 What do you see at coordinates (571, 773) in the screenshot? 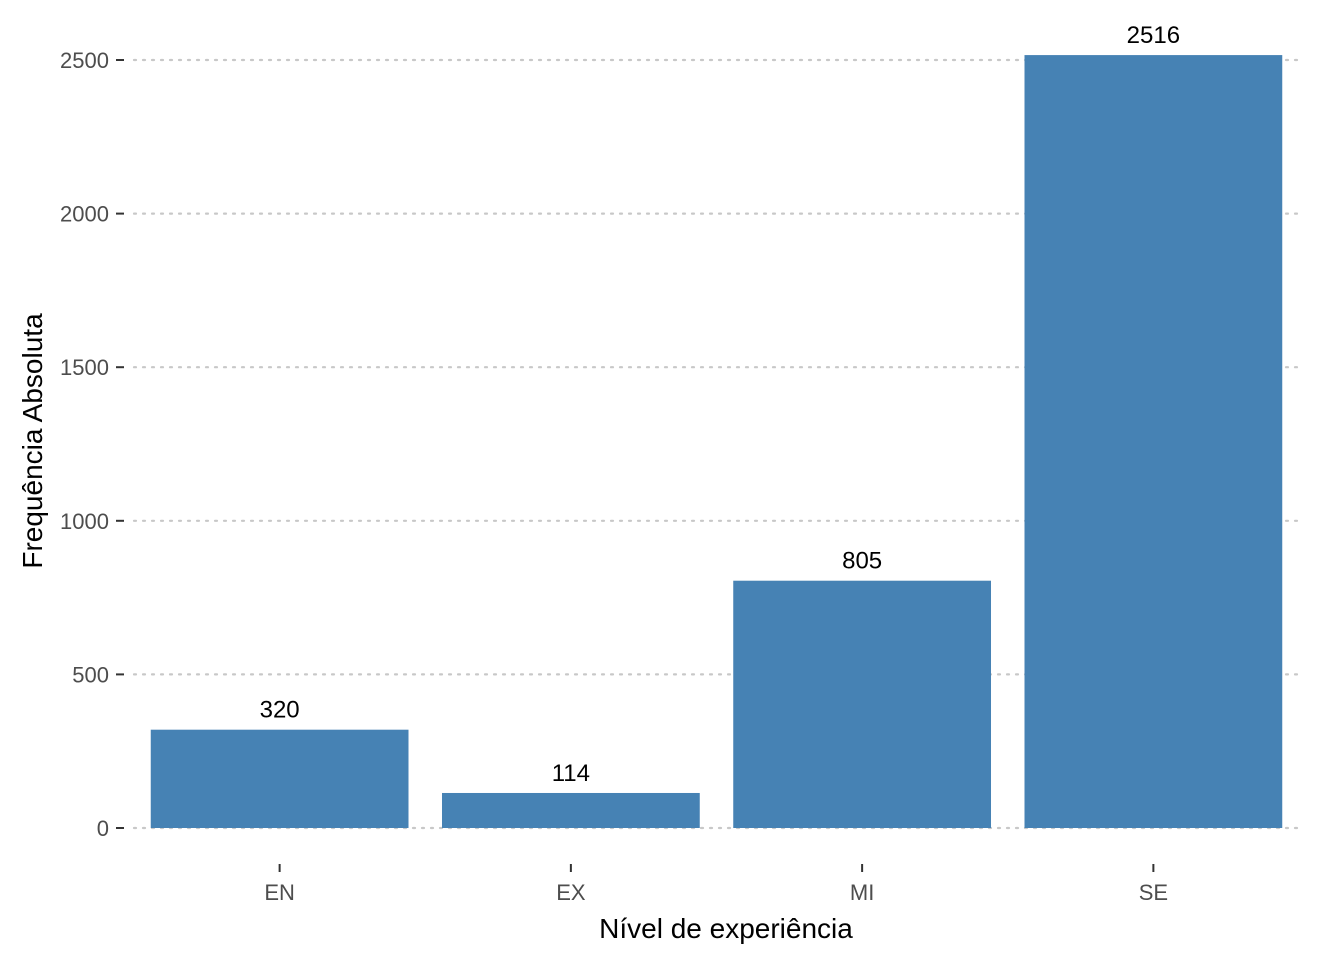
I see `data-label-ex: 114` at bounding box center [571, 773].